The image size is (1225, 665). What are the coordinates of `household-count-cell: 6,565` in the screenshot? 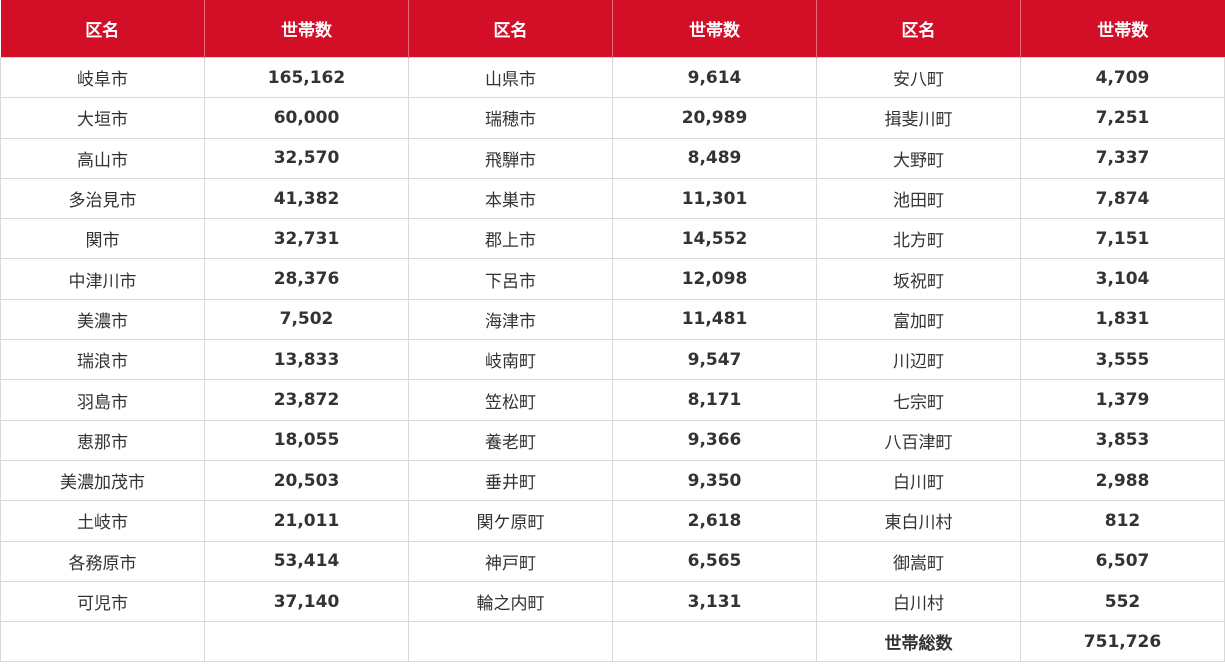 It's located at (714, 561).